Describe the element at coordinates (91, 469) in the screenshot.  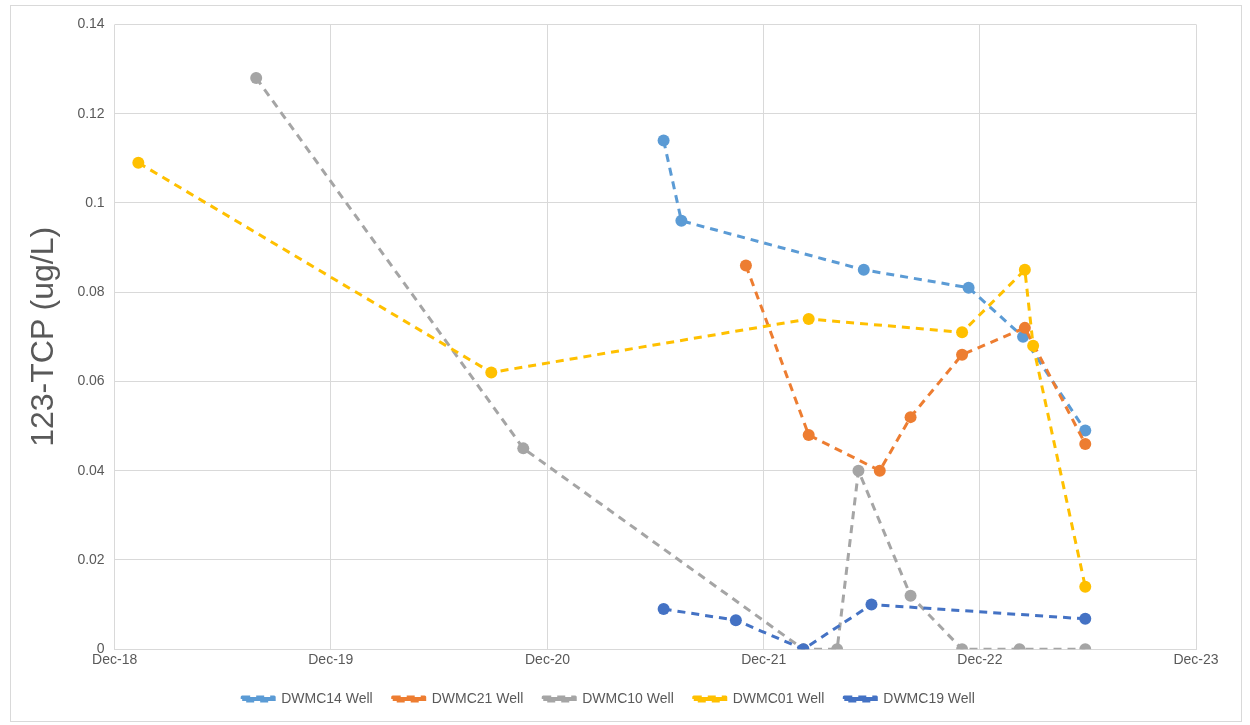
I see `y-tick-label: 0.04` at that location.